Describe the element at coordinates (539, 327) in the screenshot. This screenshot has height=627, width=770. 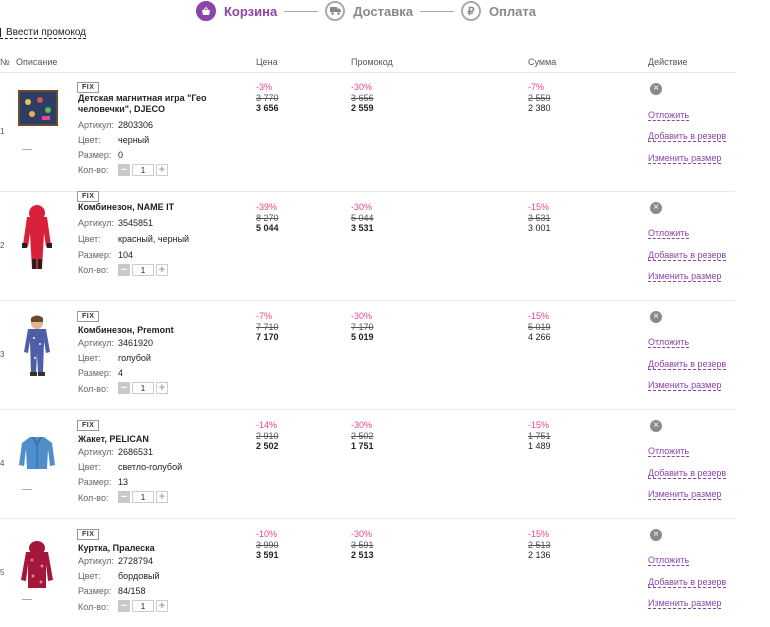
I see `sum-old: 5 019` at that location.